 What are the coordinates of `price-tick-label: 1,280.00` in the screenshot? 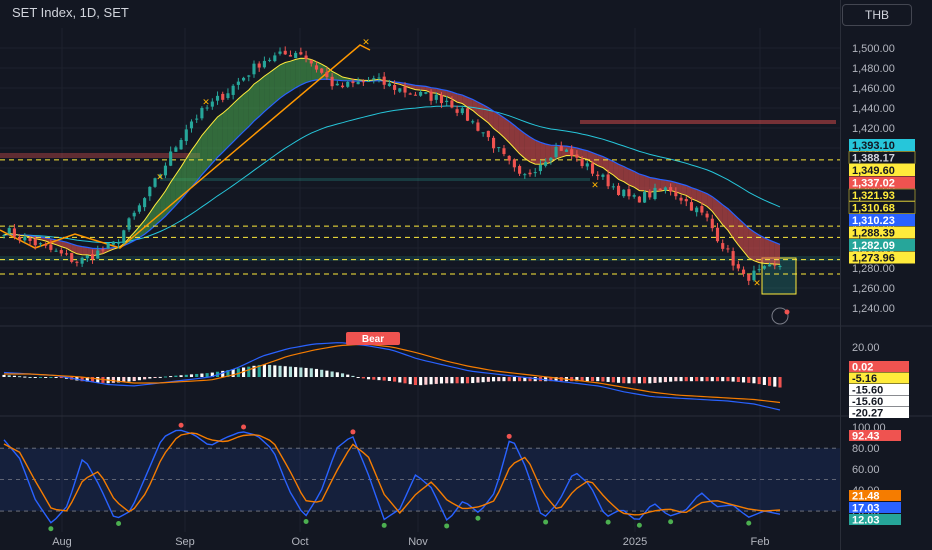 It's located at (873, 269).